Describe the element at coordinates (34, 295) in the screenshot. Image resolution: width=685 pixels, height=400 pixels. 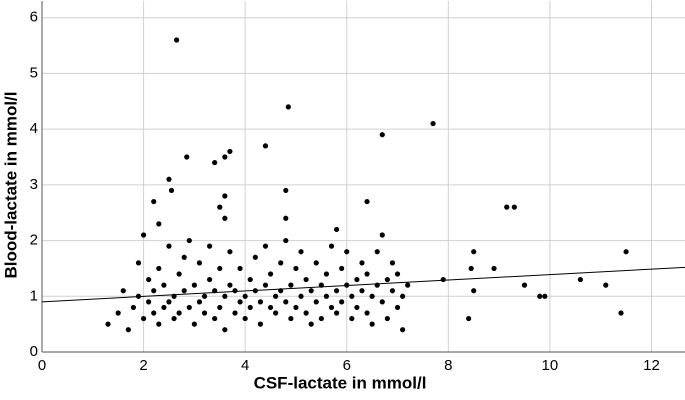
I see `y-tick-label: 1` at that location.